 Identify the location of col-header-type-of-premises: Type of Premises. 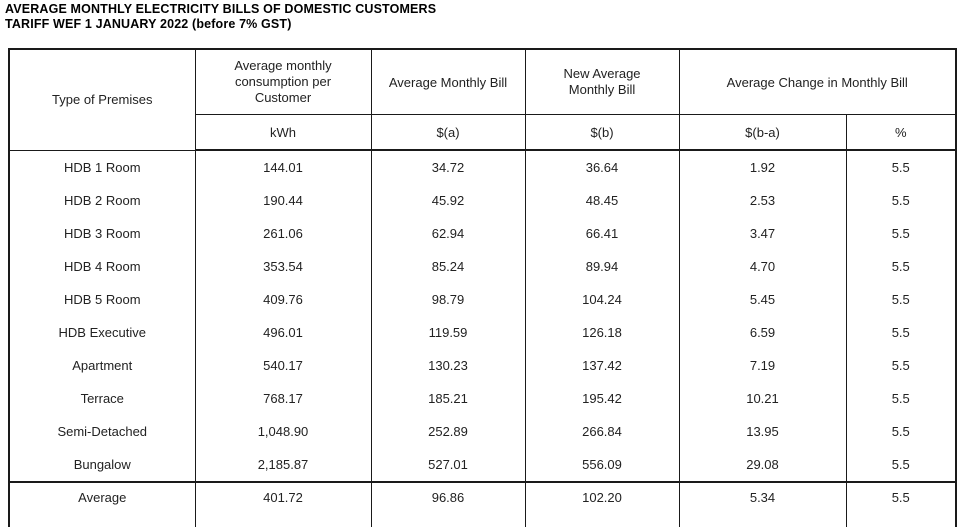
(102, 100).